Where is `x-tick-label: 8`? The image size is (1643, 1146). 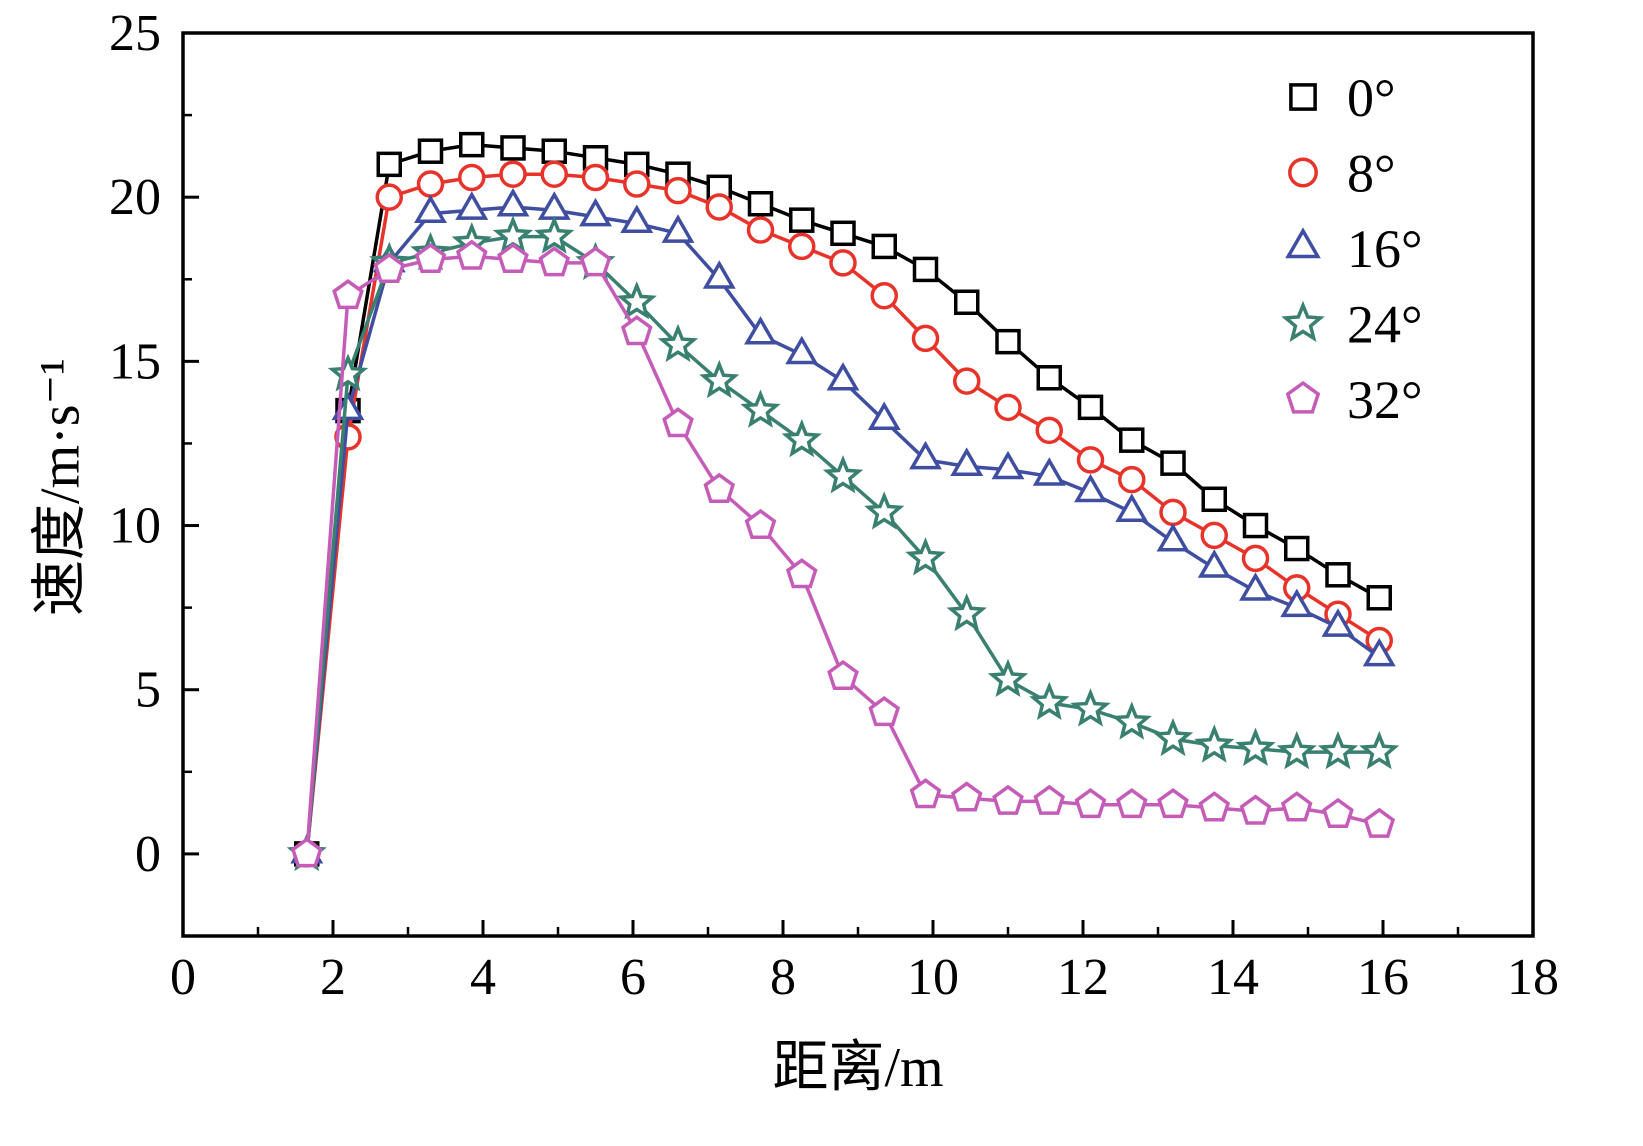 x-tick-label: 8 is located at coordinates (783, 977).